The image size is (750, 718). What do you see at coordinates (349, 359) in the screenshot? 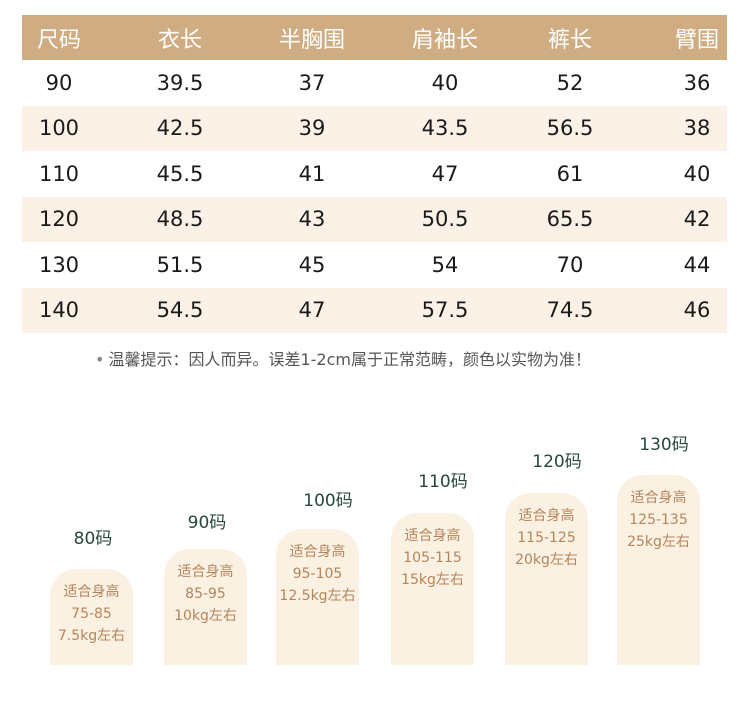
I see `tip-text: 温馨提示：因人而异。误差1-2cm属于正常范畴，颜色以实物为准！` at bounding box center [349, 359].